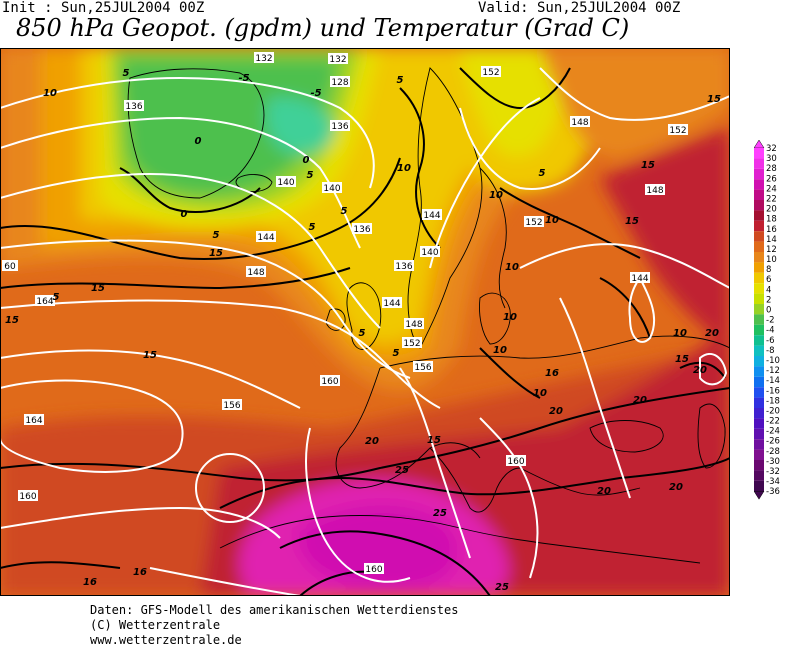 Image resolution: width=790 pixels, height=648 pixels. Describe the element at coordinates (552, 373) in the screenshot. I see `svg-text: 16` at that location.